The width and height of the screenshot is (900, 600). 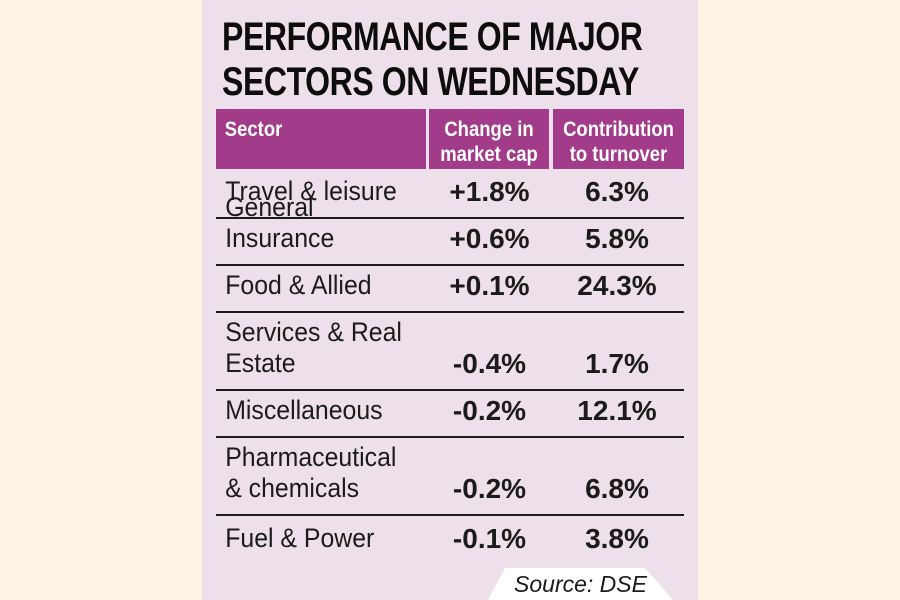 What do you see at coordinates (617, 363) in the screenshot?
I see `contribution-value: 1.7%` at bounding box center [617, 363].